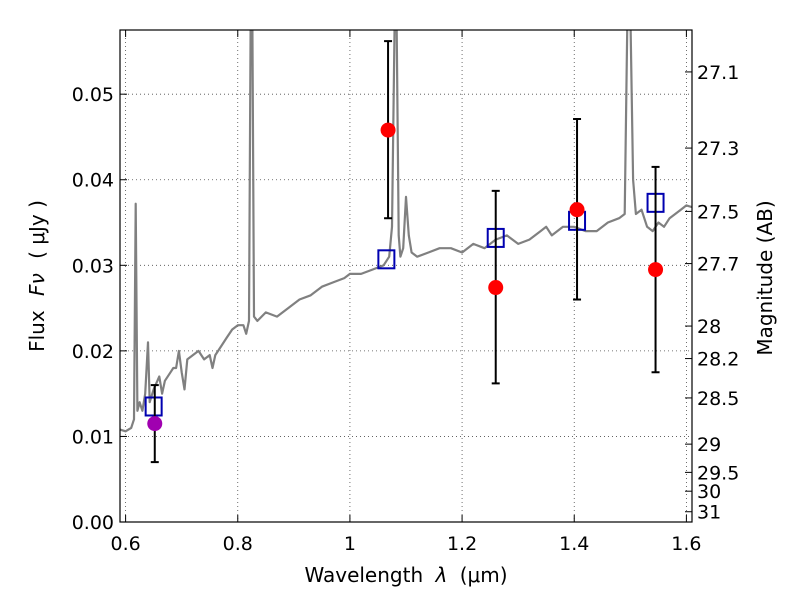 The image size is (800, 600). Describe the element at coordinates (93, 95) in the screenshot. I see `y-tick-label: 0.05` at that location.